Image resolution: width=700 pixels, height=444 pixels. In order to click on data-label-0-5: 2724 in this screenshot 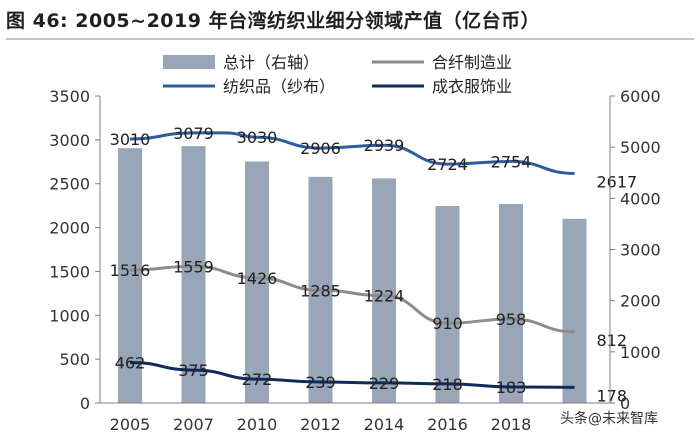, I will do `click(447, 164)`.